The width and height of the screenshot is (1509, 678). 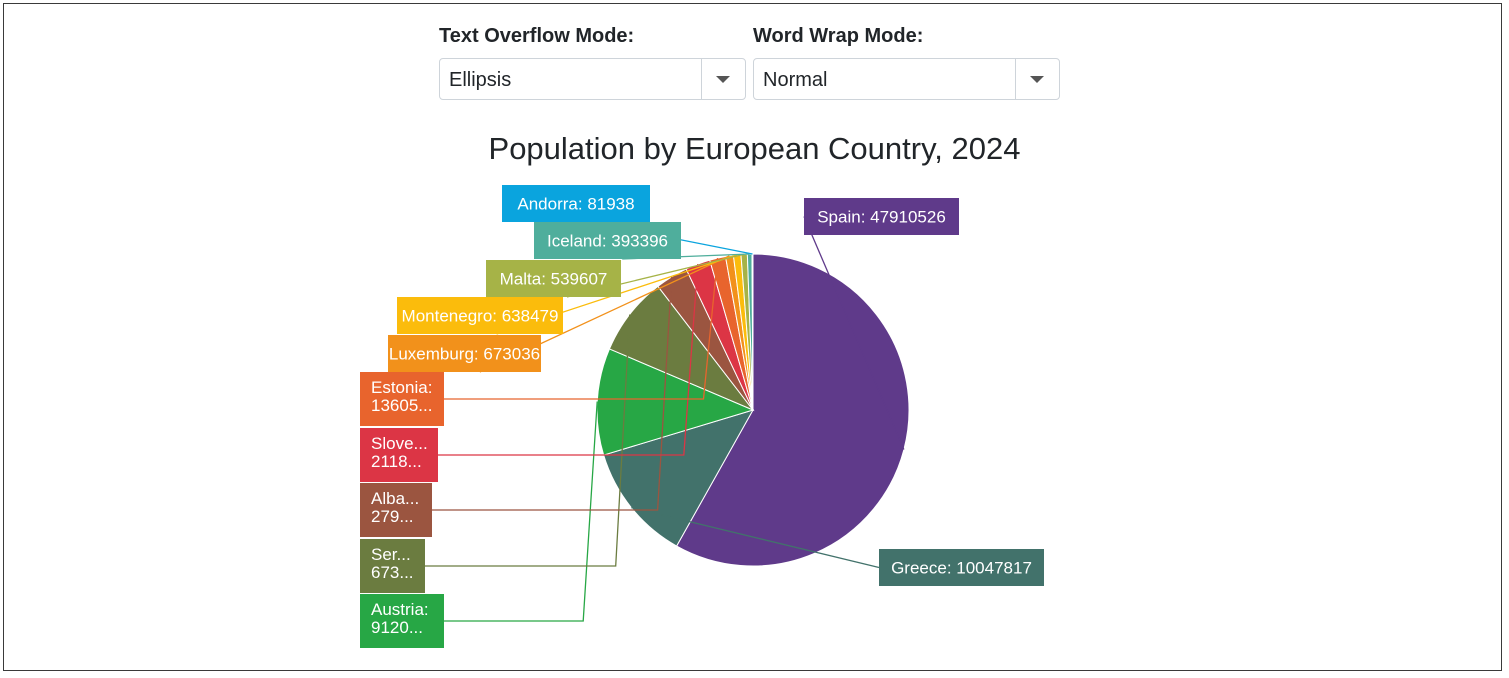 I want to click on label-box-greece, so click(x=961, y=567).